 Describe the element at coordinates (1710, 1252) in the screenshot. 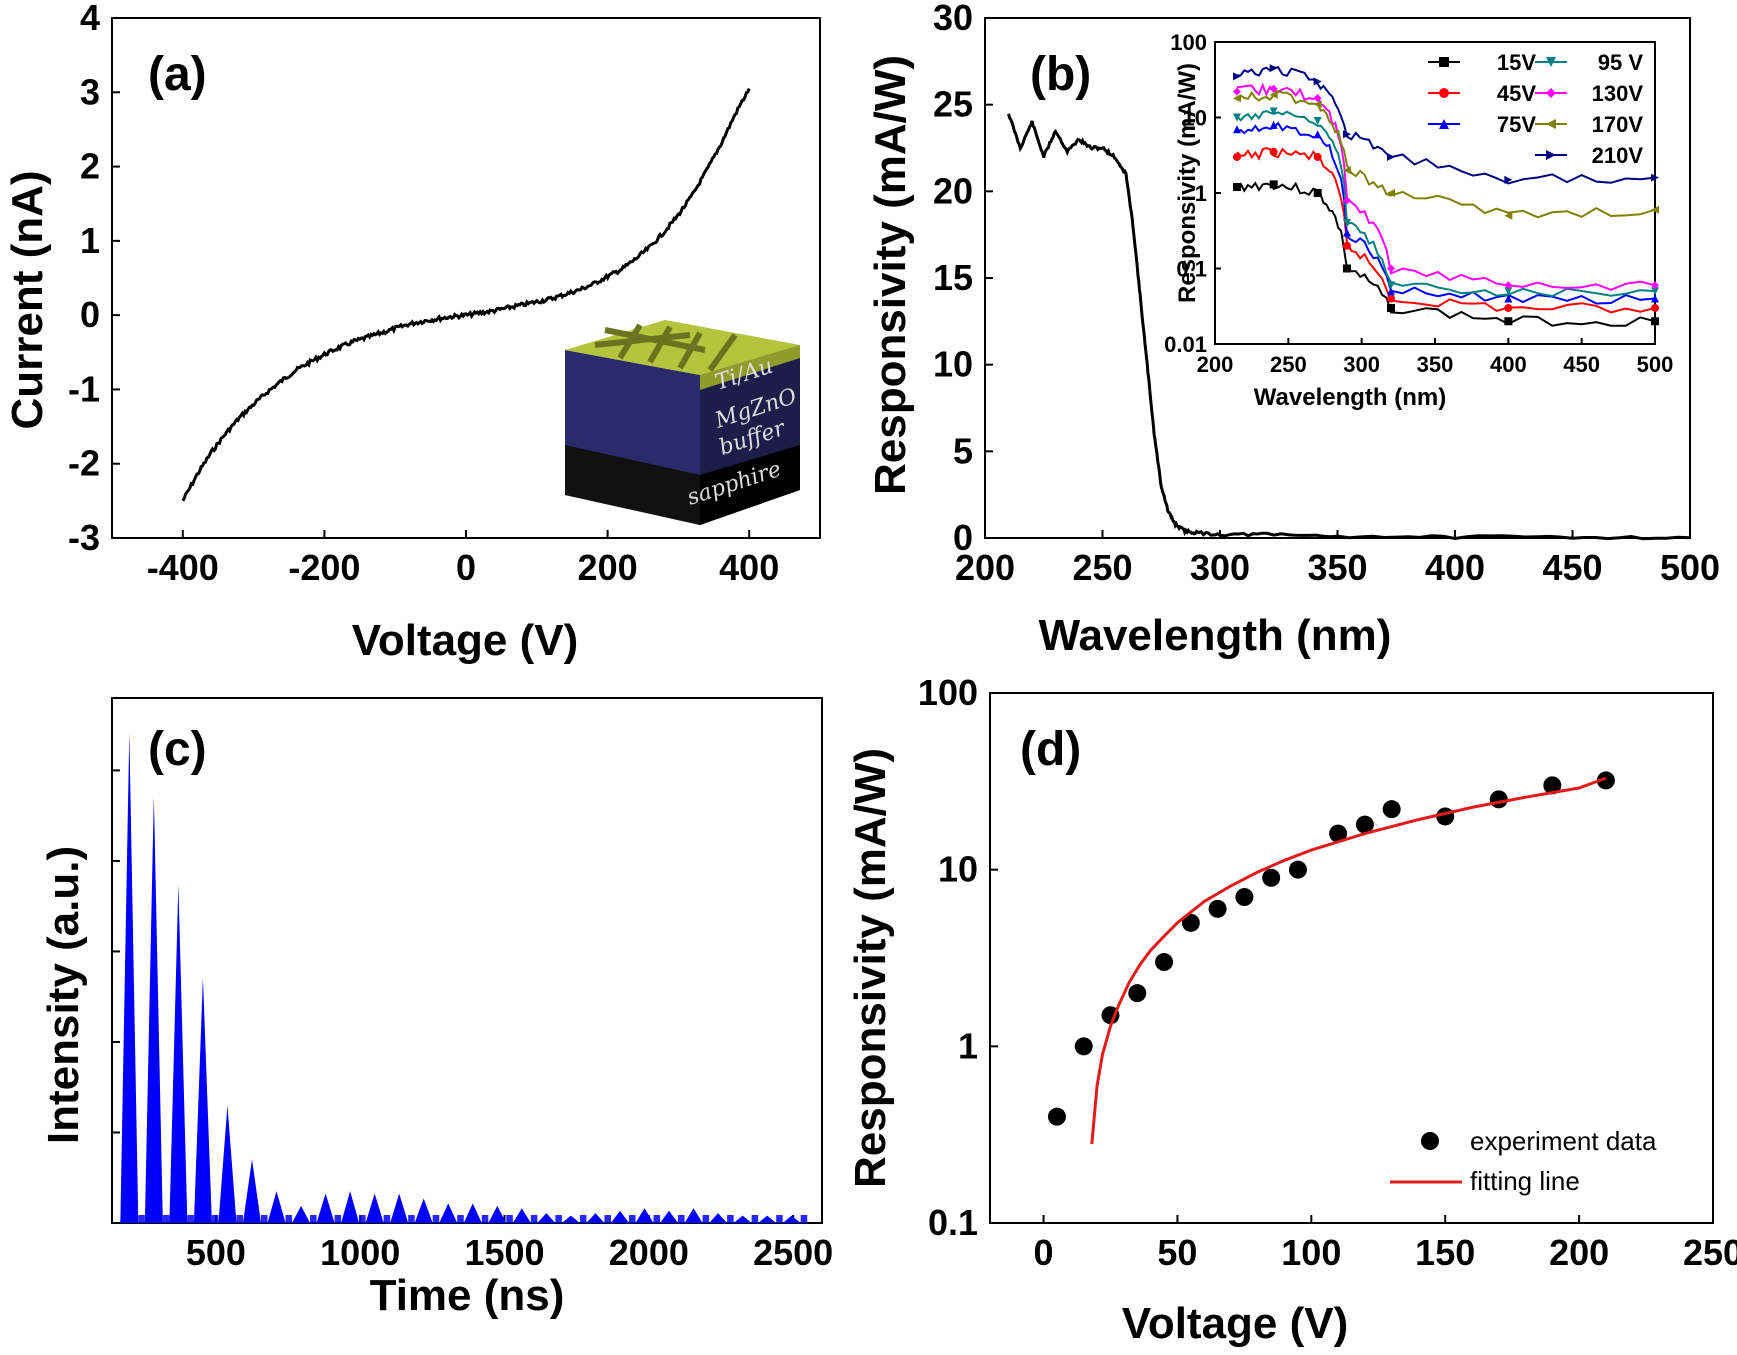

I see `panel-d-xtick-label: 250` at that location.